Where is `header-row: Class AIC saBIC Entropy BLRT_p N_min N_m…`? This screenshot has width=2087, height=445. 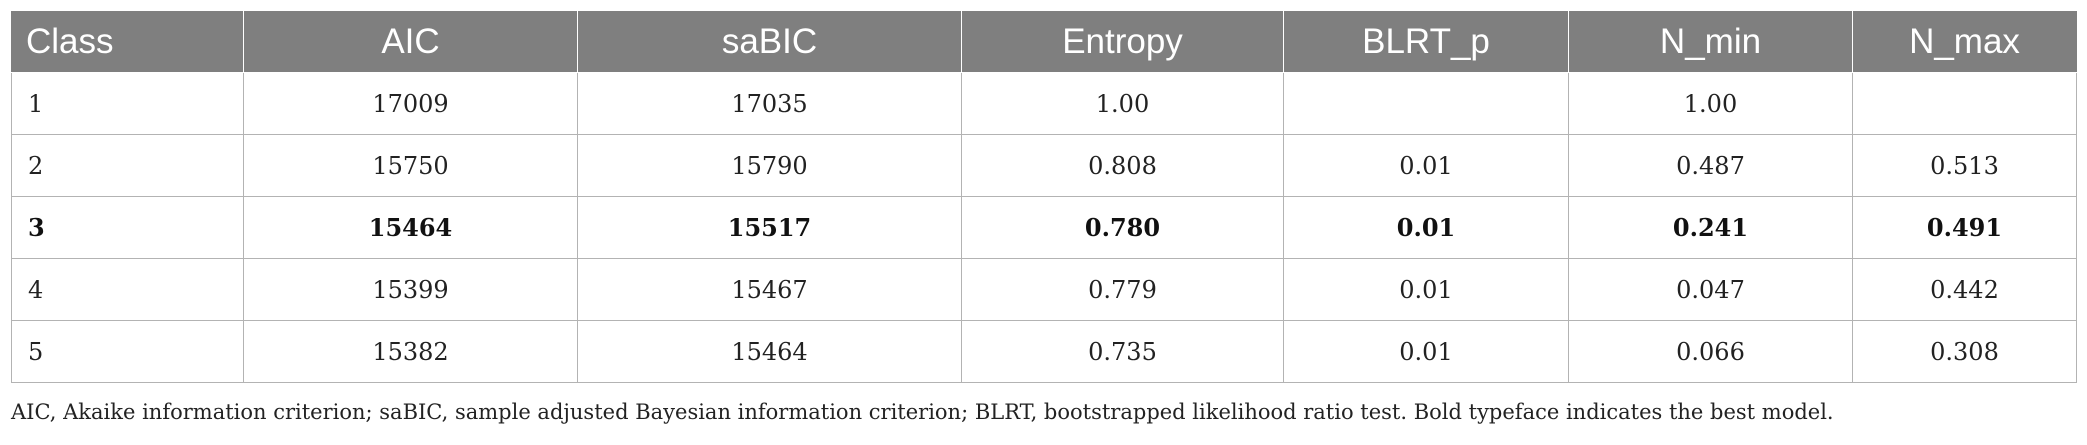 header-row: Class AIC saBIC Entropy BLRT_p N_min N_m… is located at coordinates (1044, 42).